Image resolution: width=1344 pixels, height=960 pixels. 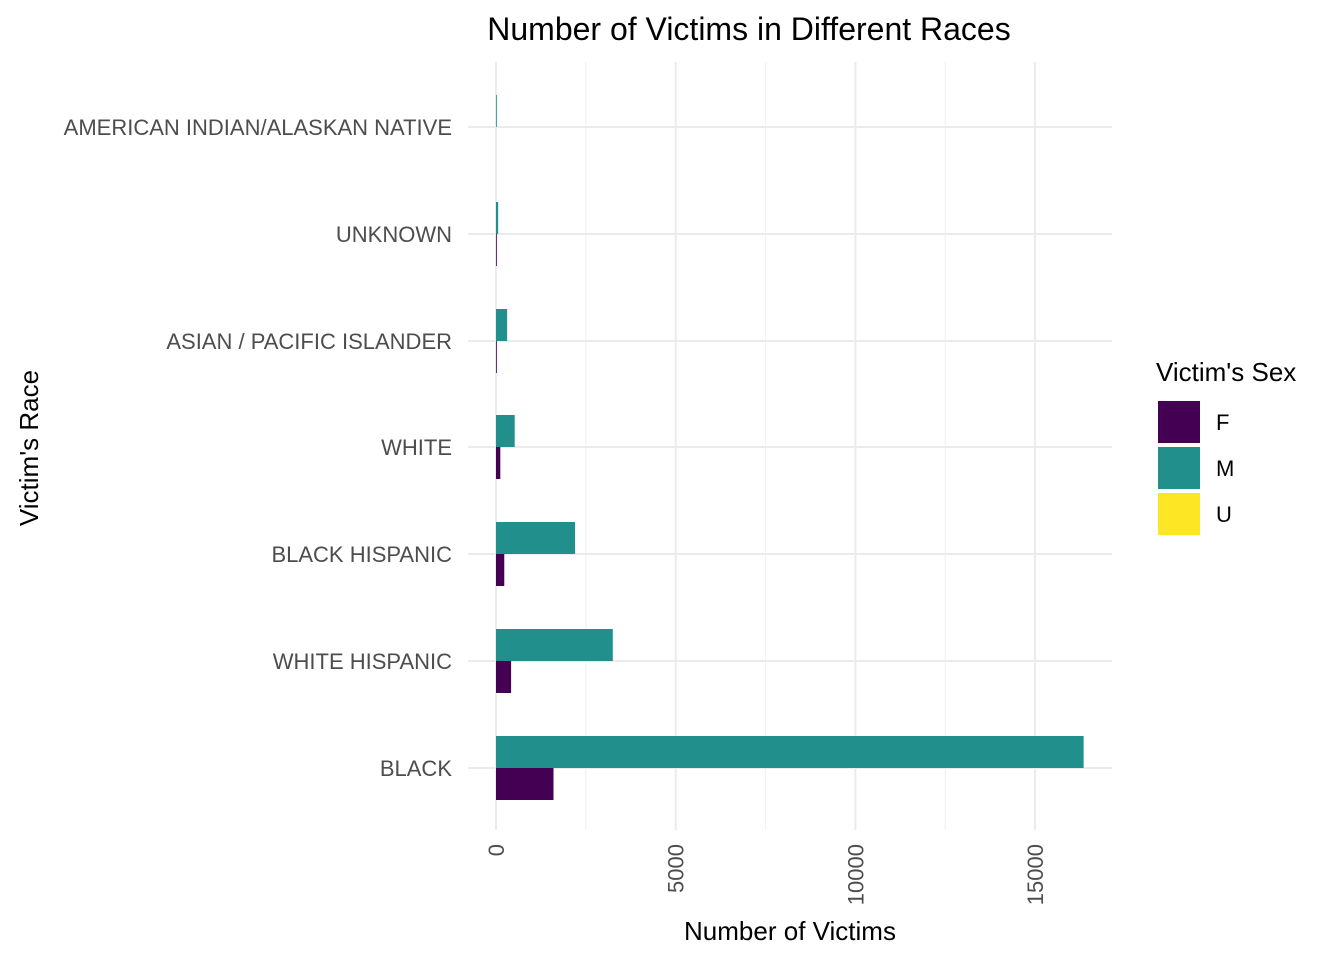 What do you see at coordinates (504, 677) in the screenshot?
I see `bar-f-white-hispanic` at bounding box center [504, 677].